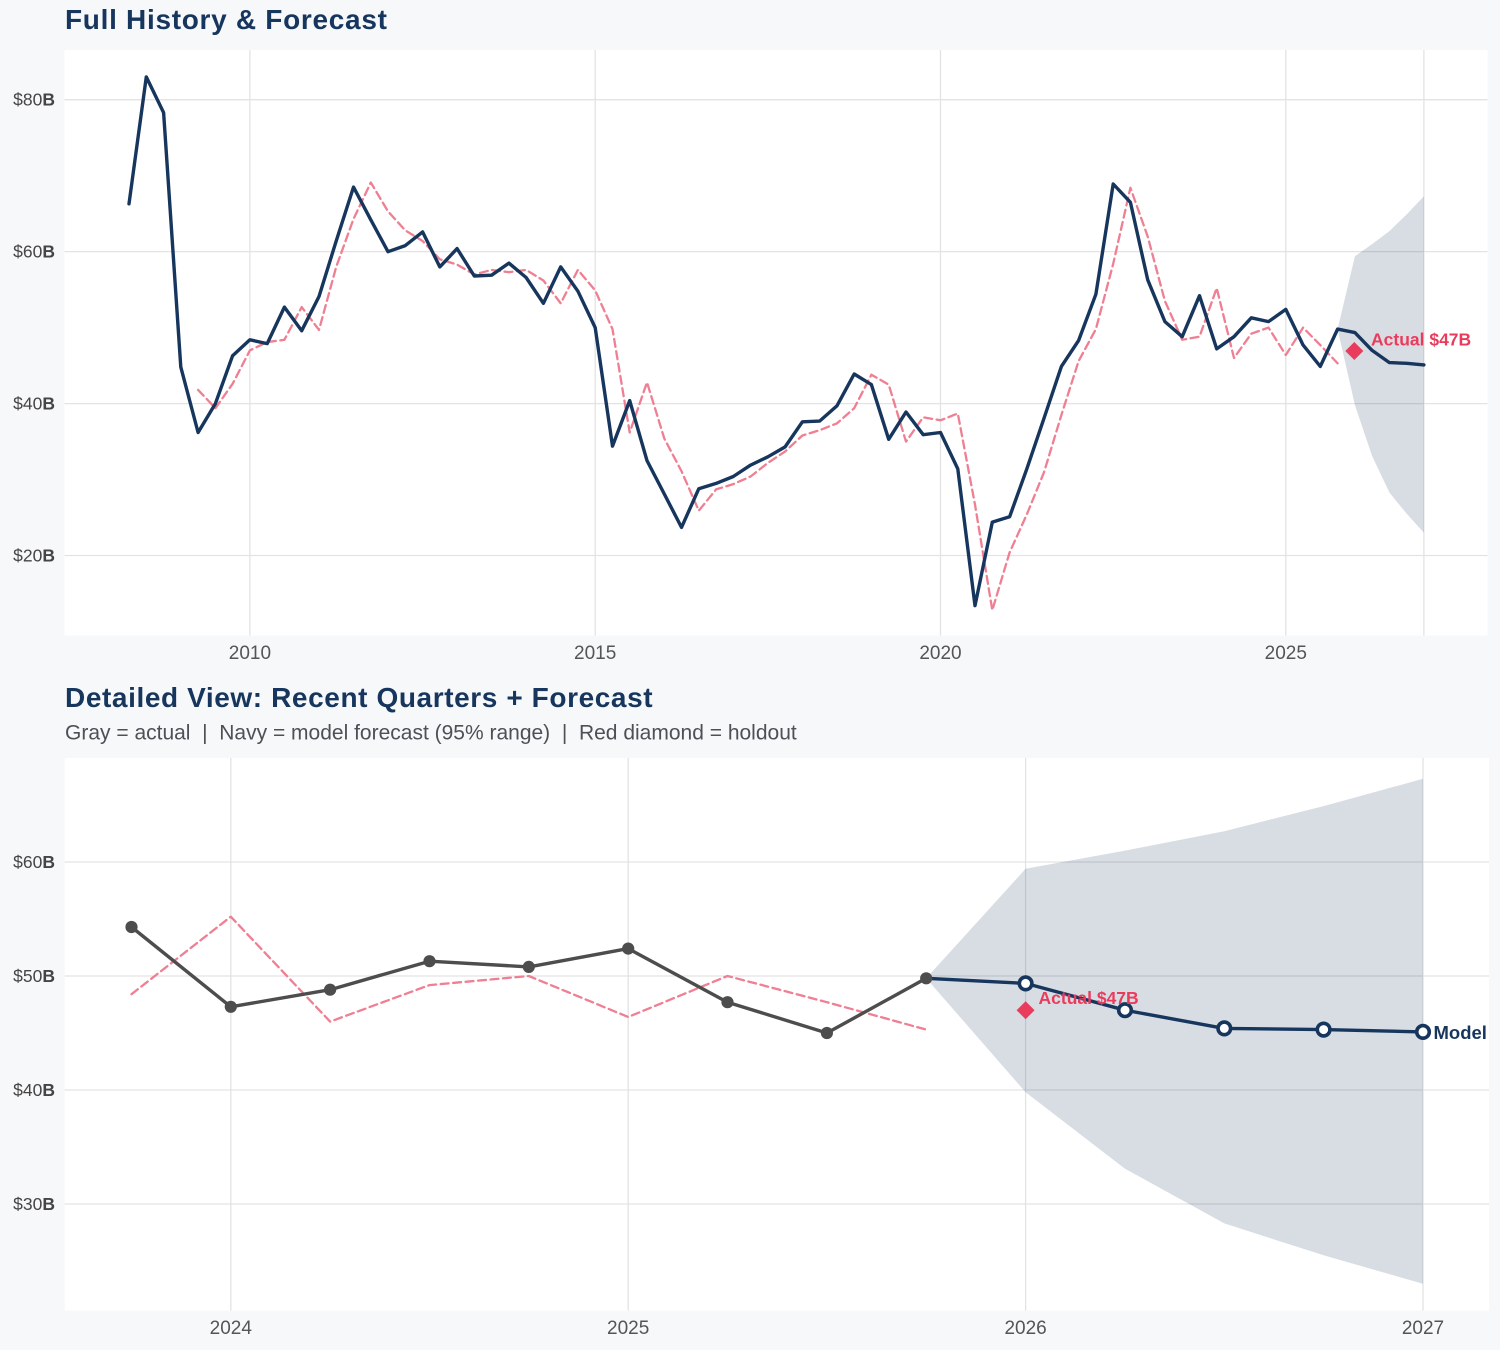 Image resolution: width=1500 pixels, height=1350 pixels. Describe the element at coordinates (34, 100) in the screenshot. I see `svg-text: $80B` at that location.